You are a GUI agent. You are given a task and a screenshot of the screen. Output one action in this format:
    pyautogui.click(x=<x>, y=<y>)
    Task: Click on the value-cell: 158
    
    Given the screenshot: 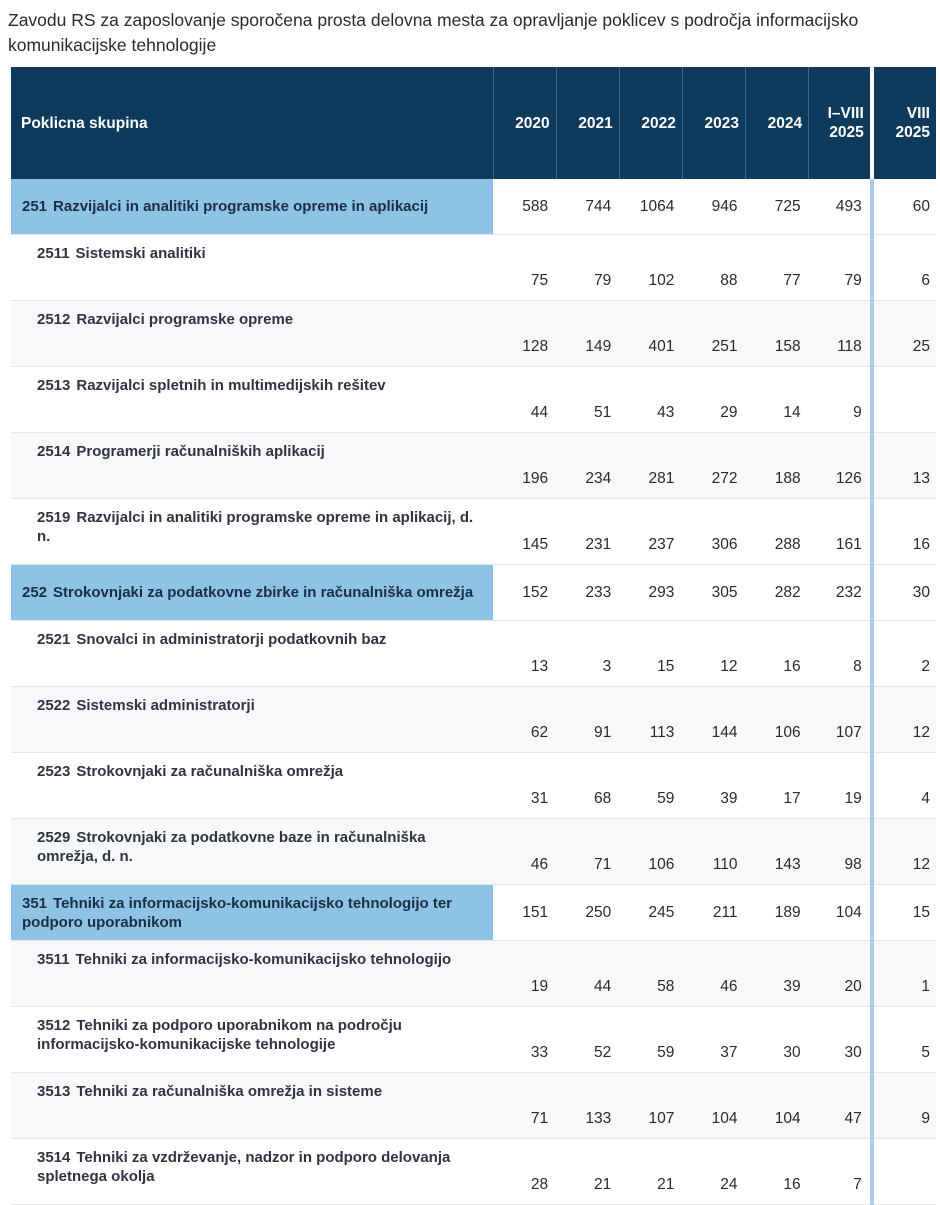 What is the action you would take?
    pyautogui.click(x=777, y=333)
    